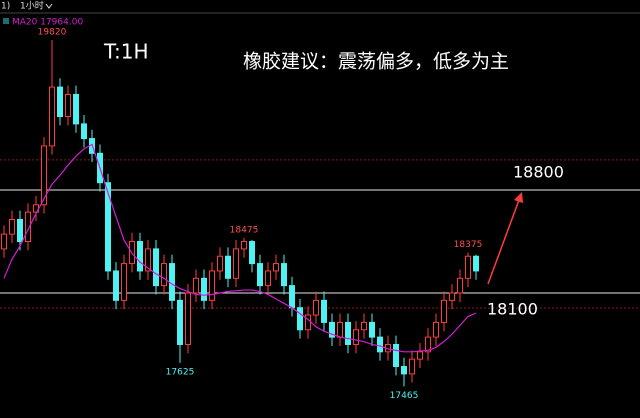 The image size is (640, 418). I want to click on level-label: 18800, so click(538, 172).